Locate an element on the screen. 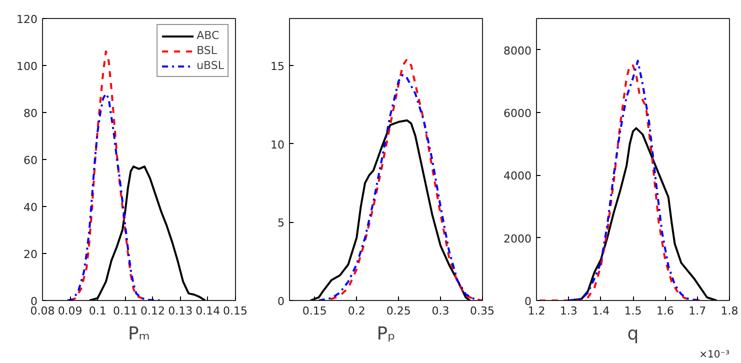 The width and height of the screenshot is (741, 363). x-tick-label: 0.11 is located at coordinates (125, 311).